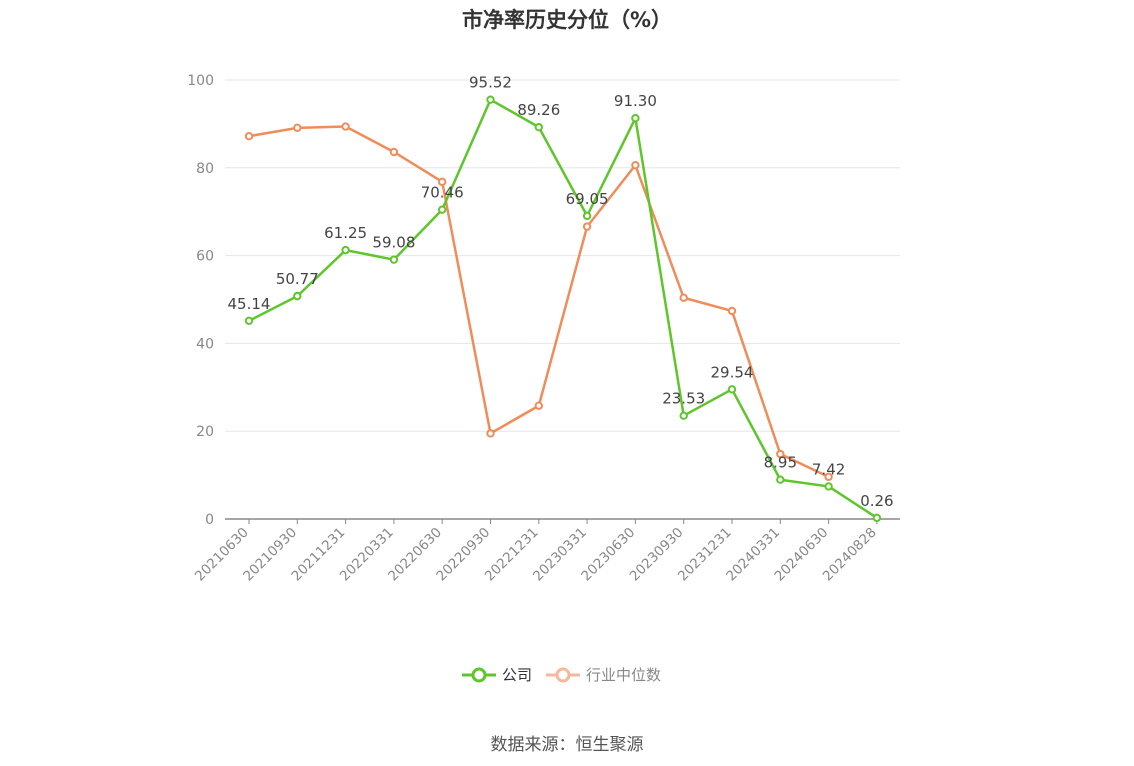 The image size is (1134, 766). What do you see at coordinates (567, 20) in the screenshot?
I see `chart-title: 市净率历史分位（%）` at bounding box center [567, 20].